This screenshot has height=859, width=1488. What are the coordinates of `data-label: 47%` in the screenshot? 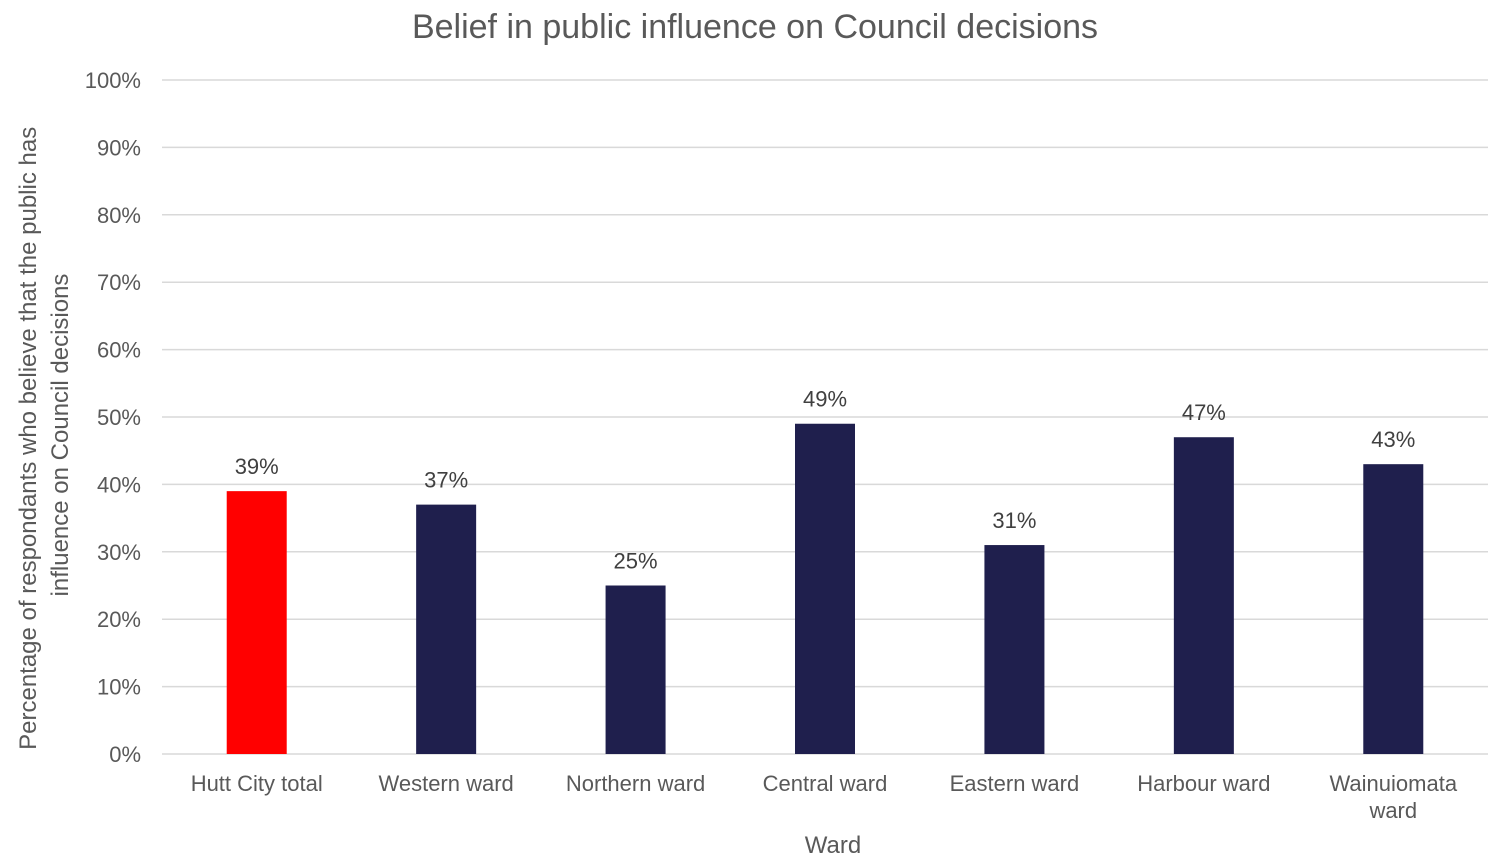 It's located at (1204, 412).